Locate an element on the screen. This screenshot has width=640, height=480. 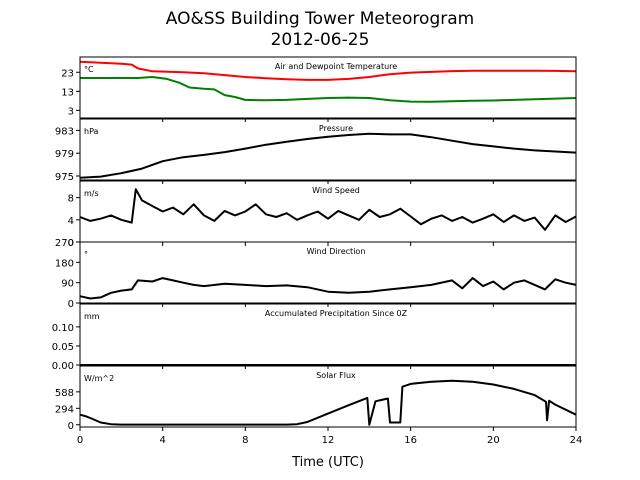
panel-4-unit-label: ° is located at coordinates (86, 254).